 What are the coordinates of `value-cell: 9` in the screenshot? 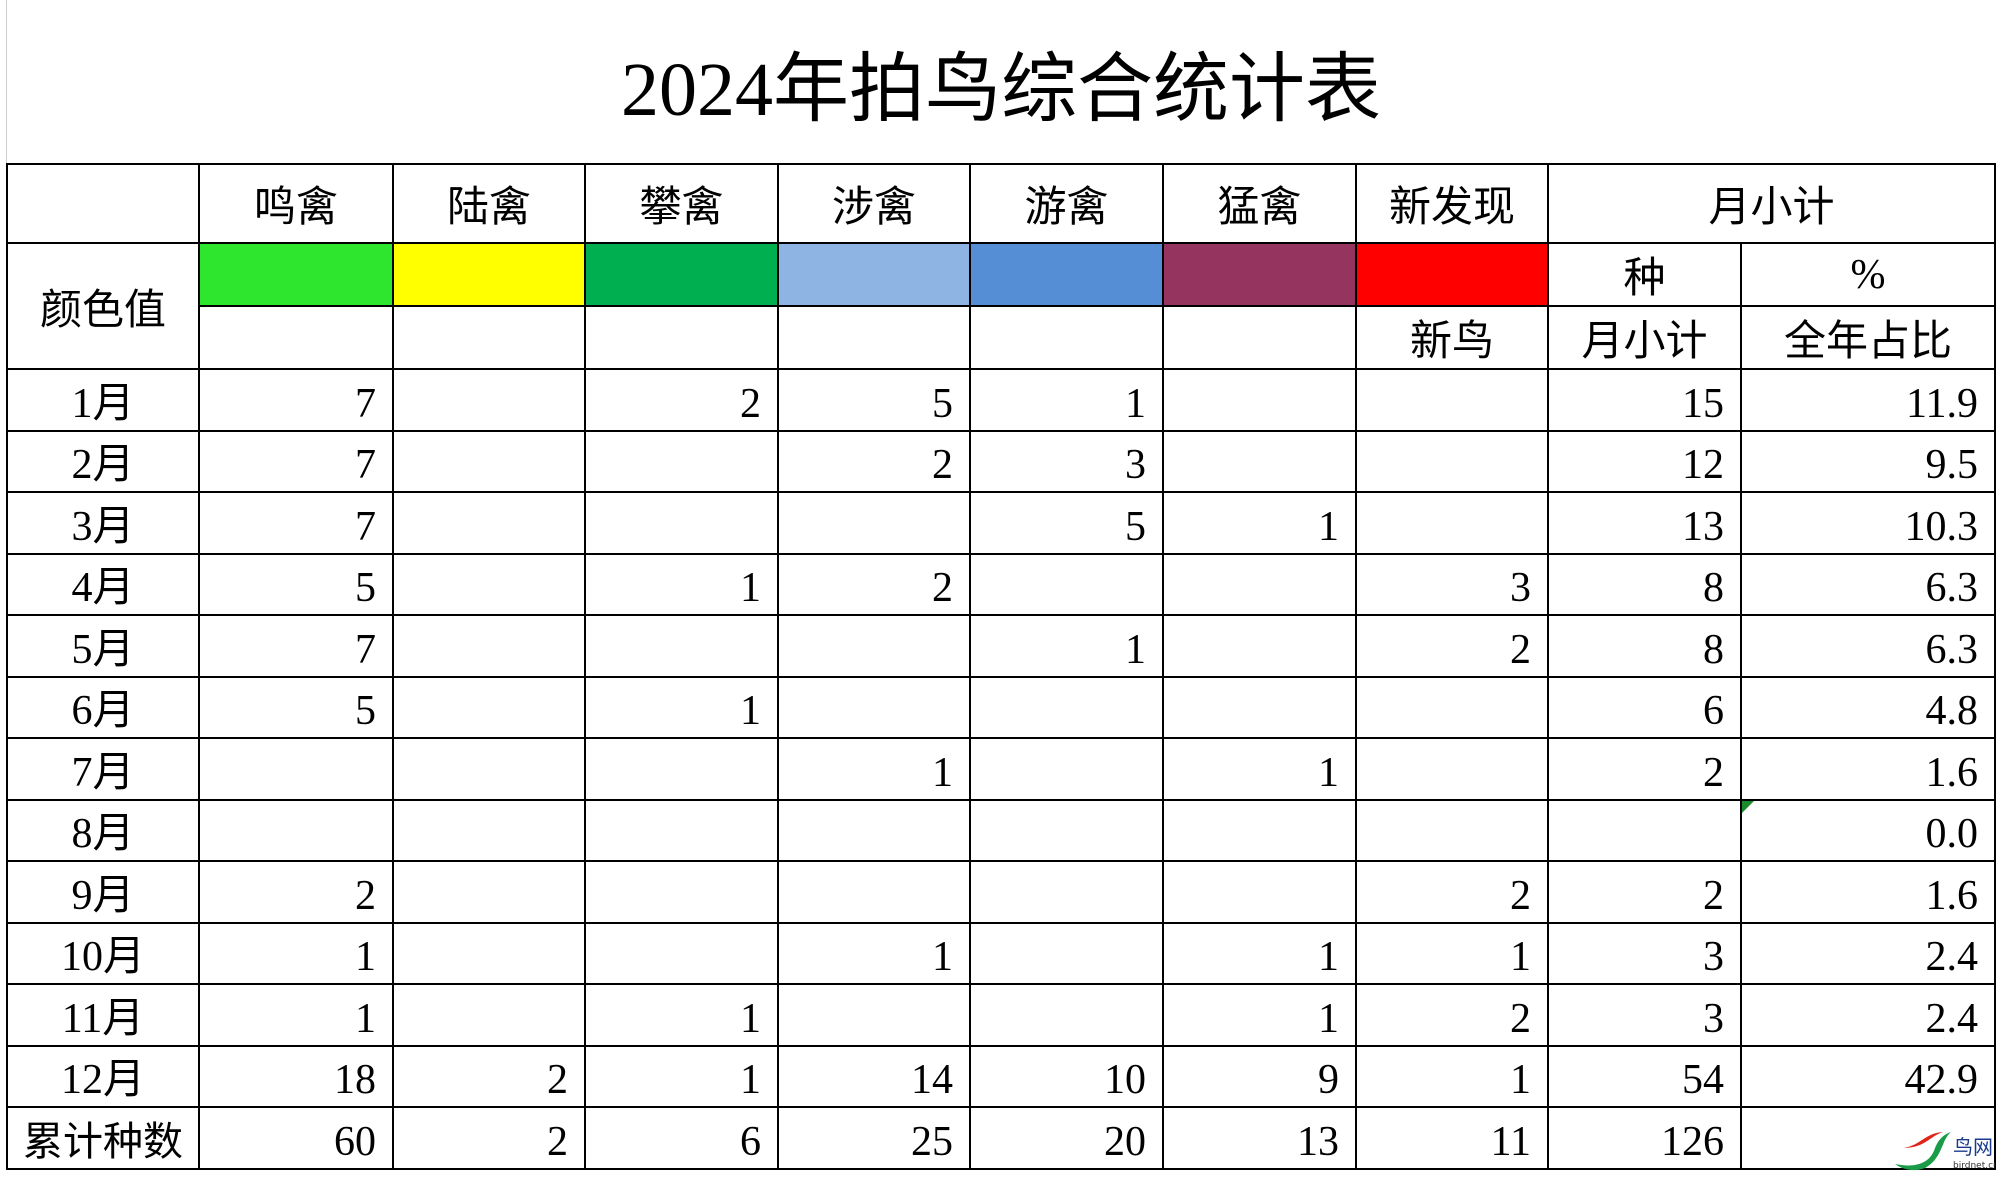 It's located at (1259, 1076).